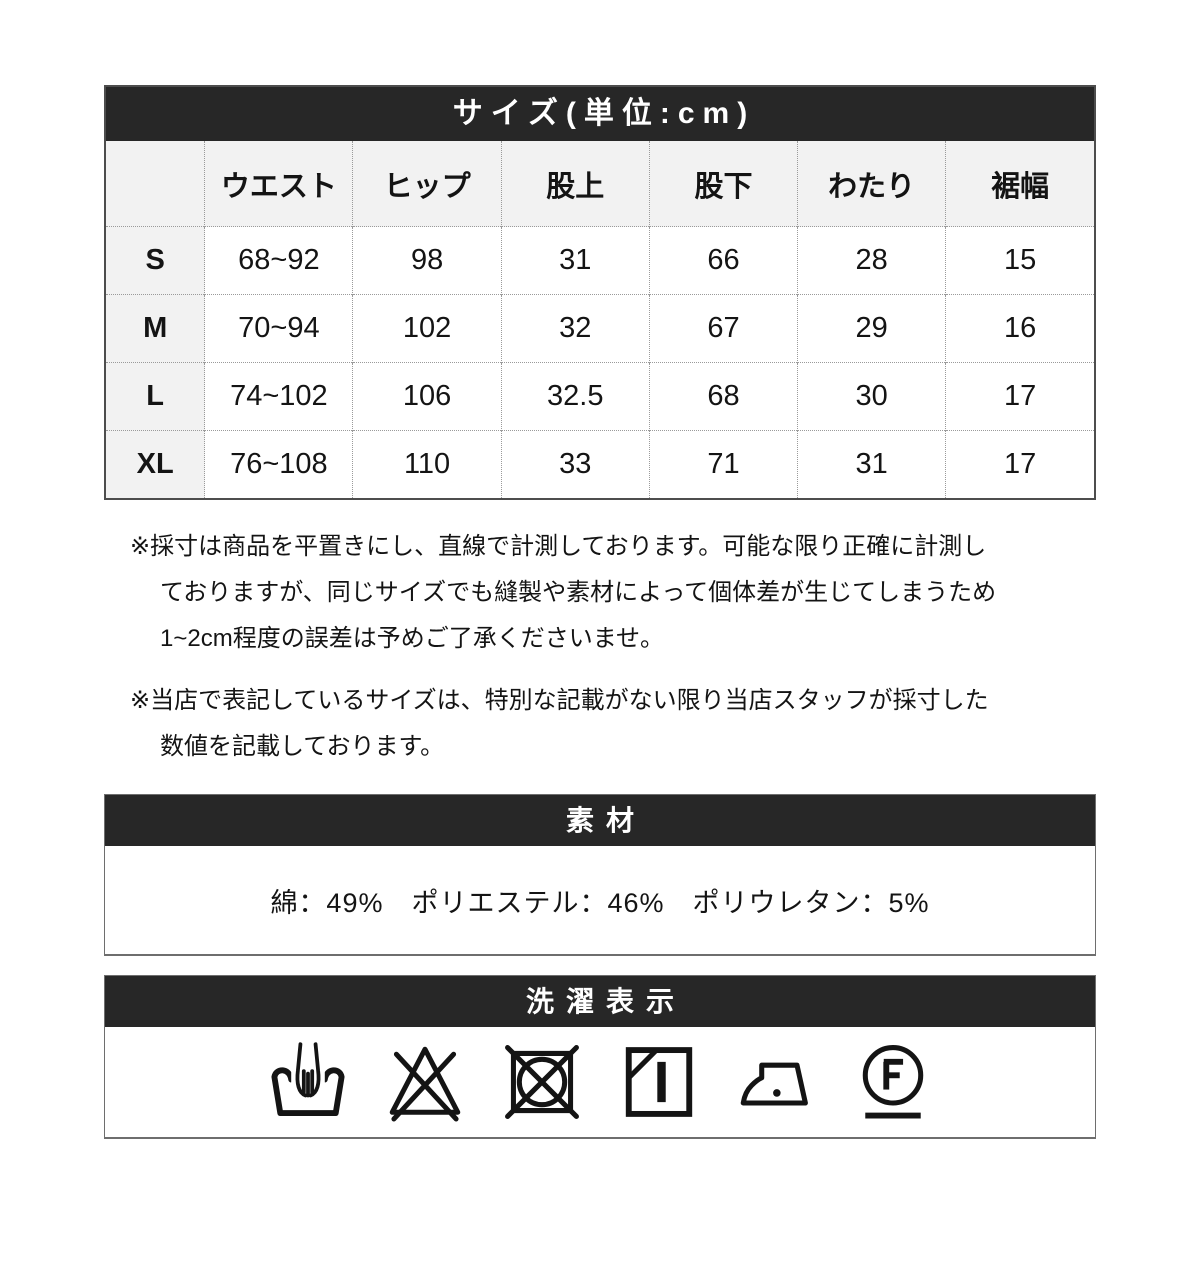  I want to click on size-label: M, so click(155, 328).